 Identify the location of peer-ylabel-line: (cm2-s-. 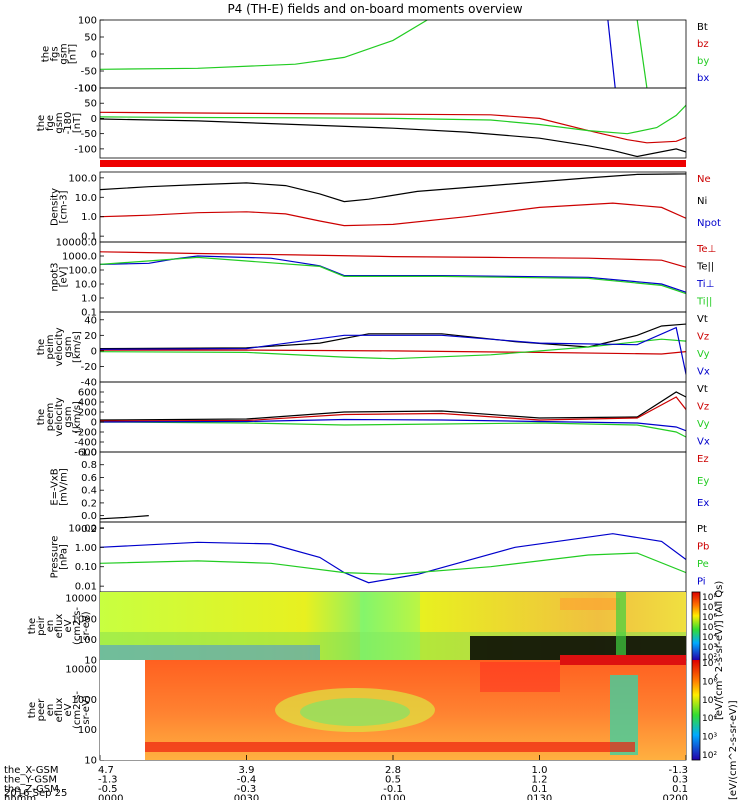
(77, 710).